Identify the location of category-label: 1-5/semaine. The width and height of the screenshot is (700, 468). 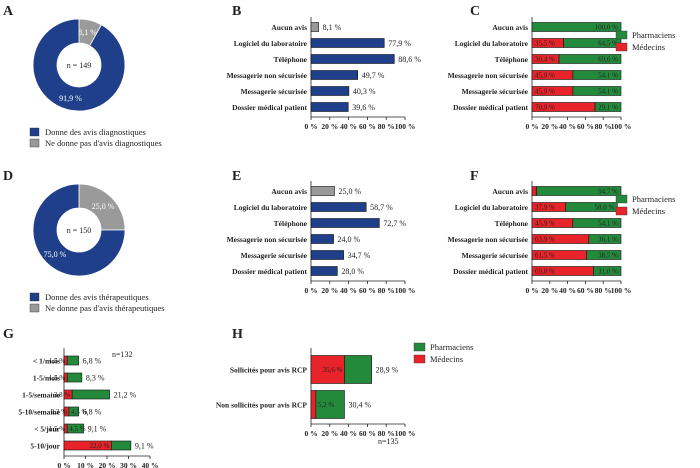
(41, 395).